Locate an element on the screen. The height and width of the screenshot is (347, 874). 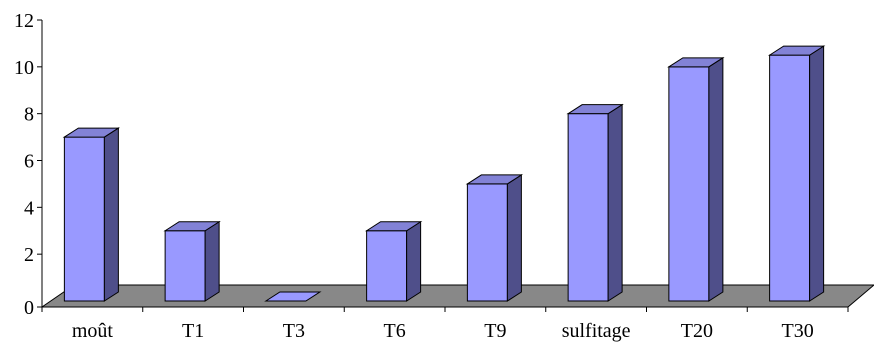
y-tick-label: 10 is located at coordinates (24, 68).